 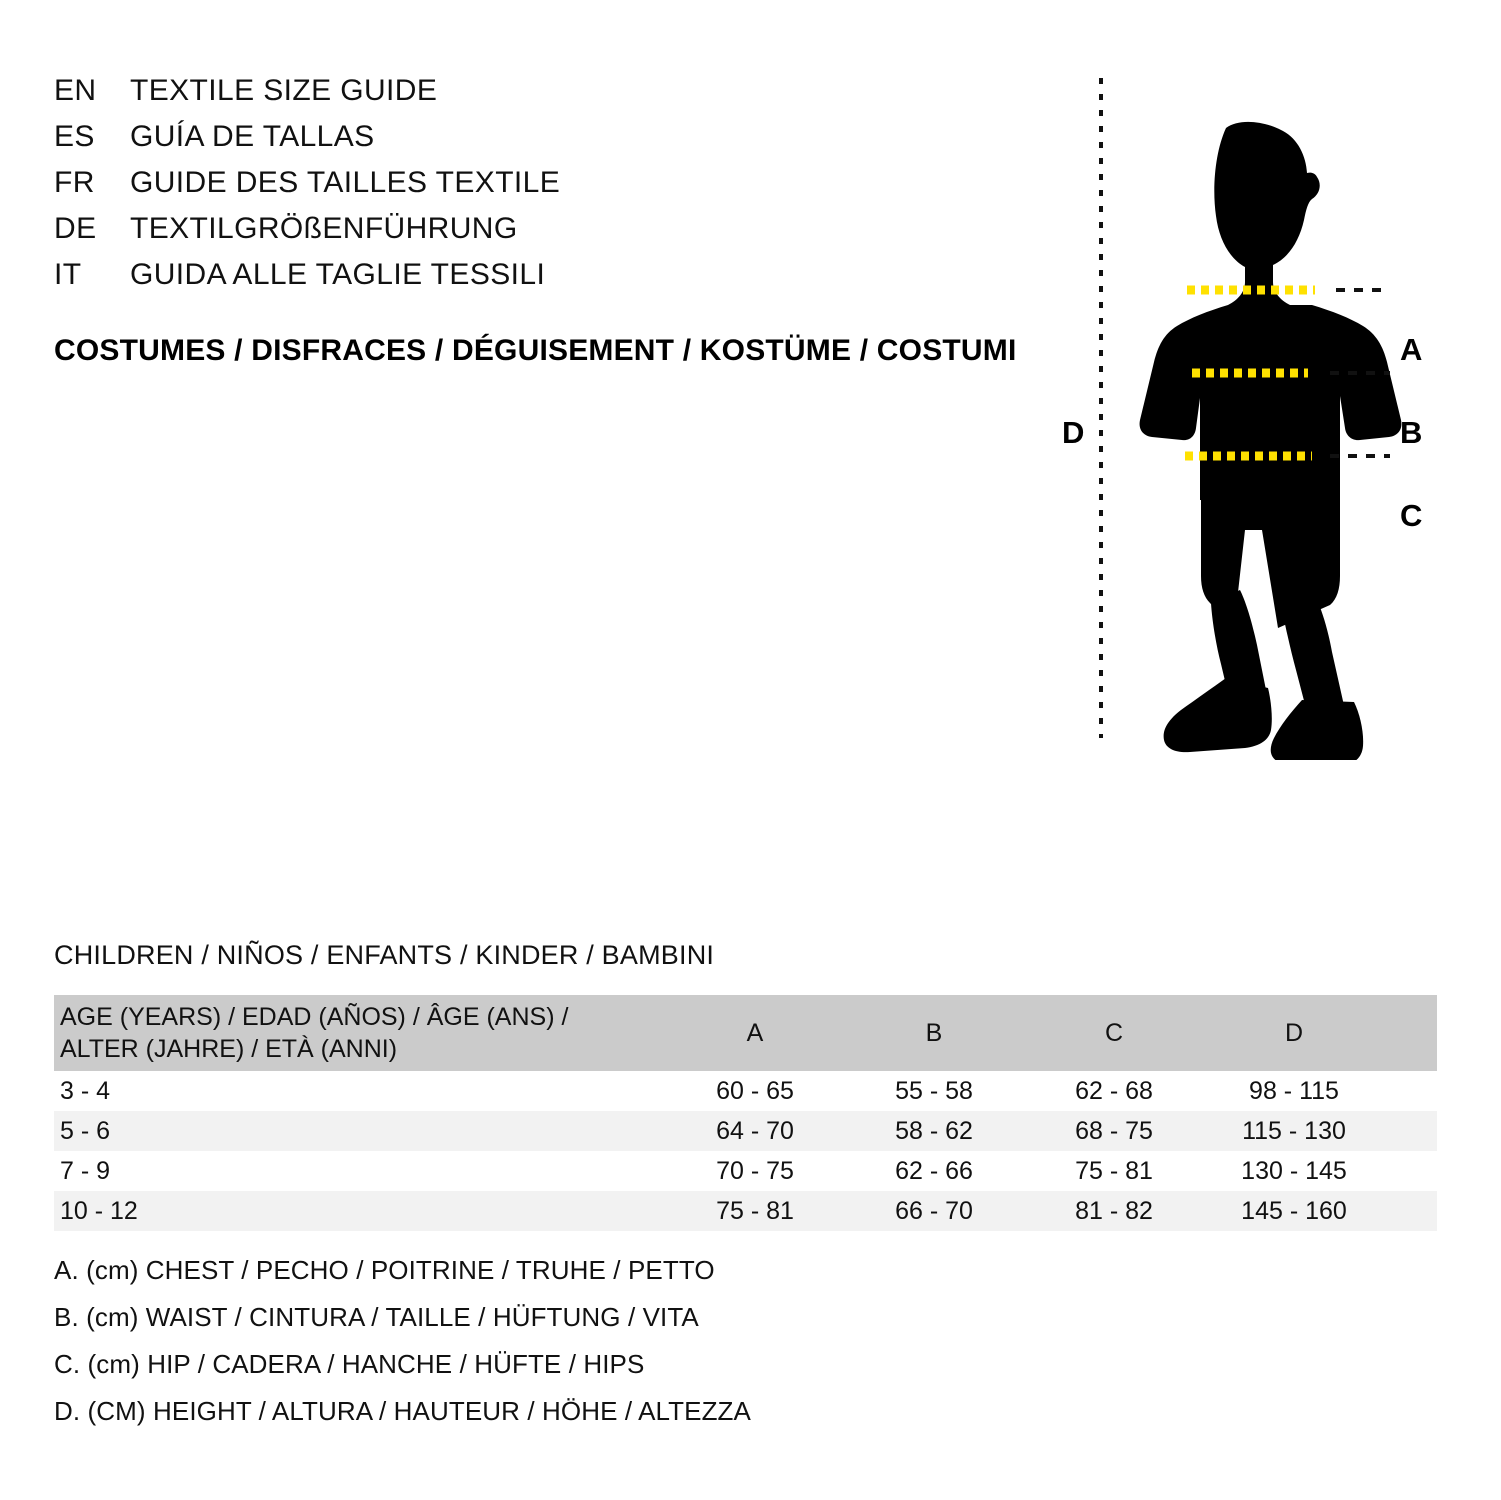 I want to click on cell-d: 98 - 115, so click(x=1294, y=1091).